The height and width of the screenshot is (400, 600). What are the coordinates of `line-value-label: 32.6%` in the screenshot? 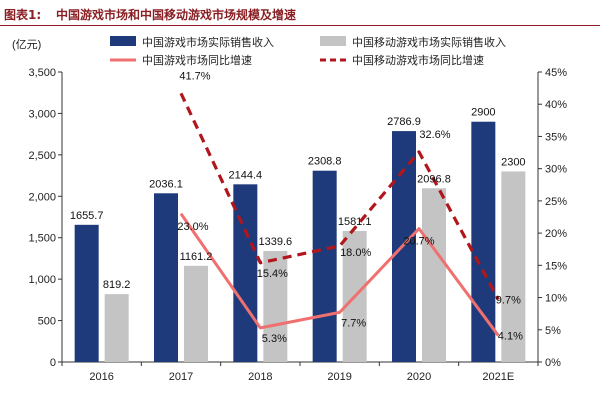 It's located at (434, 135).